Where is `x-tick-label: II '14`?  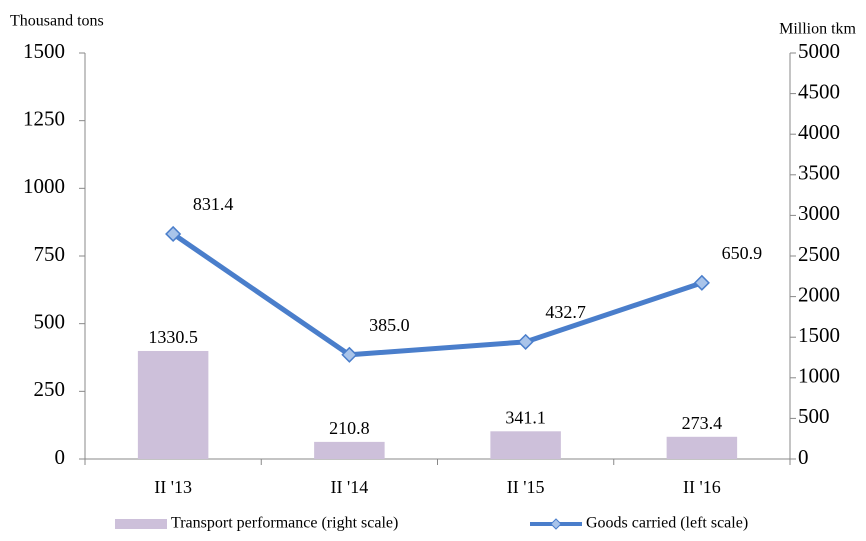
x-tick-label: II '14 is located at coordinates (350, 487).